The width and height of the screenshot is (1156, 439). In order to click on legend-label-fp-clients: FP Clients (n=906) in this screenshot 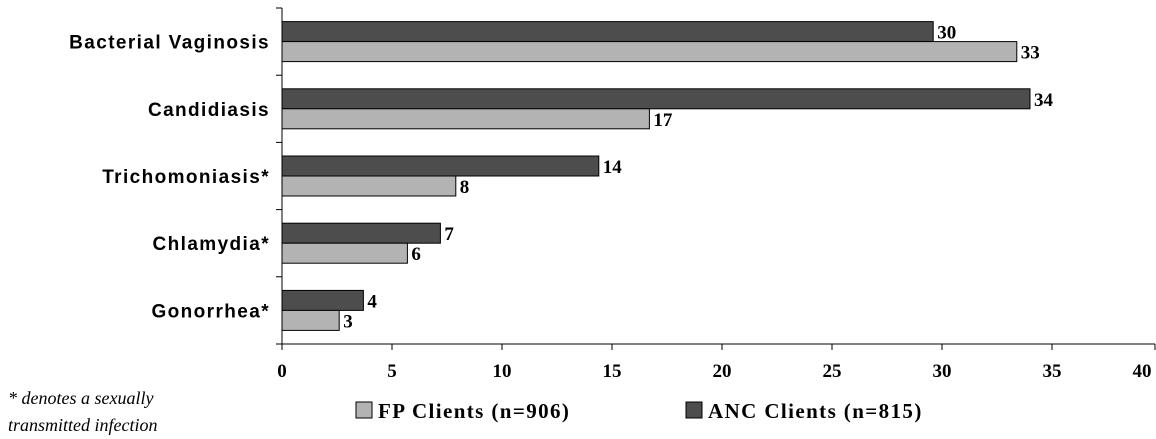, I will do `click(474, 411)`.